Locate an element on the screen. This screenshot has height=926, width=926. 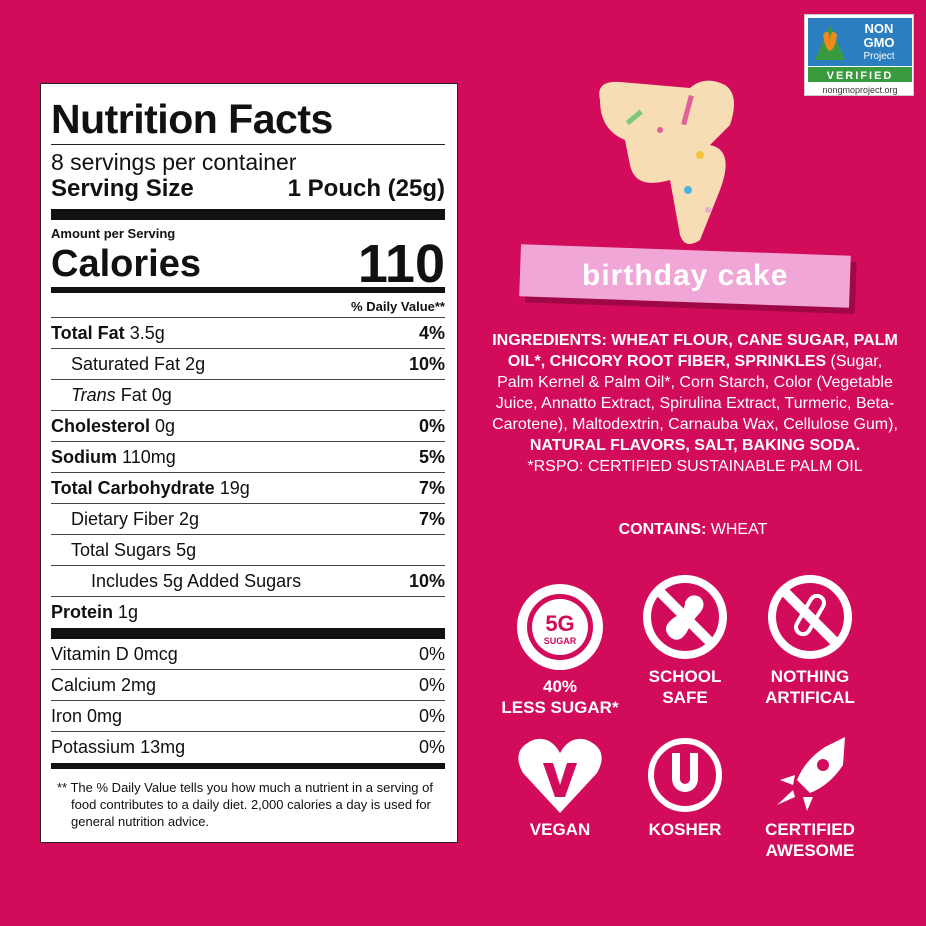
amount-per-serving: Amount per Serving is located at coordinates (113, 233).